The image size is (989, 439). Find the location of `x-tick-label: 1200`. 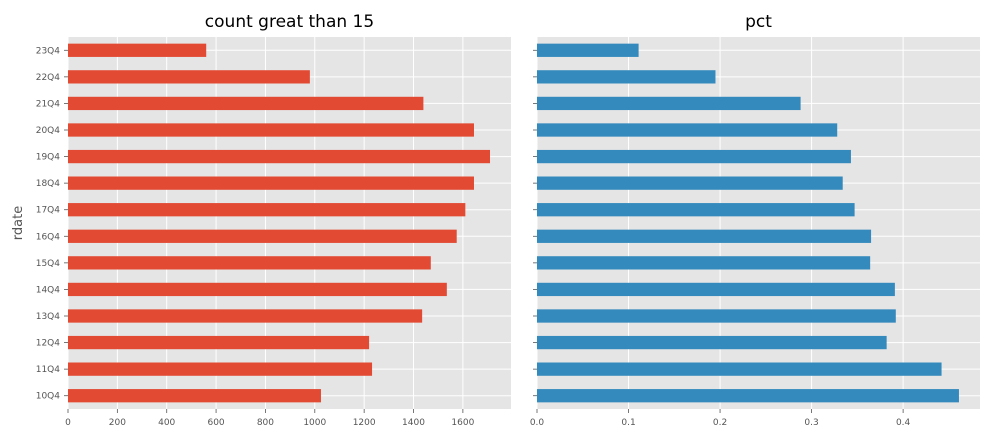

x-tick-label: 1200 is located at coordinates (364, 423).